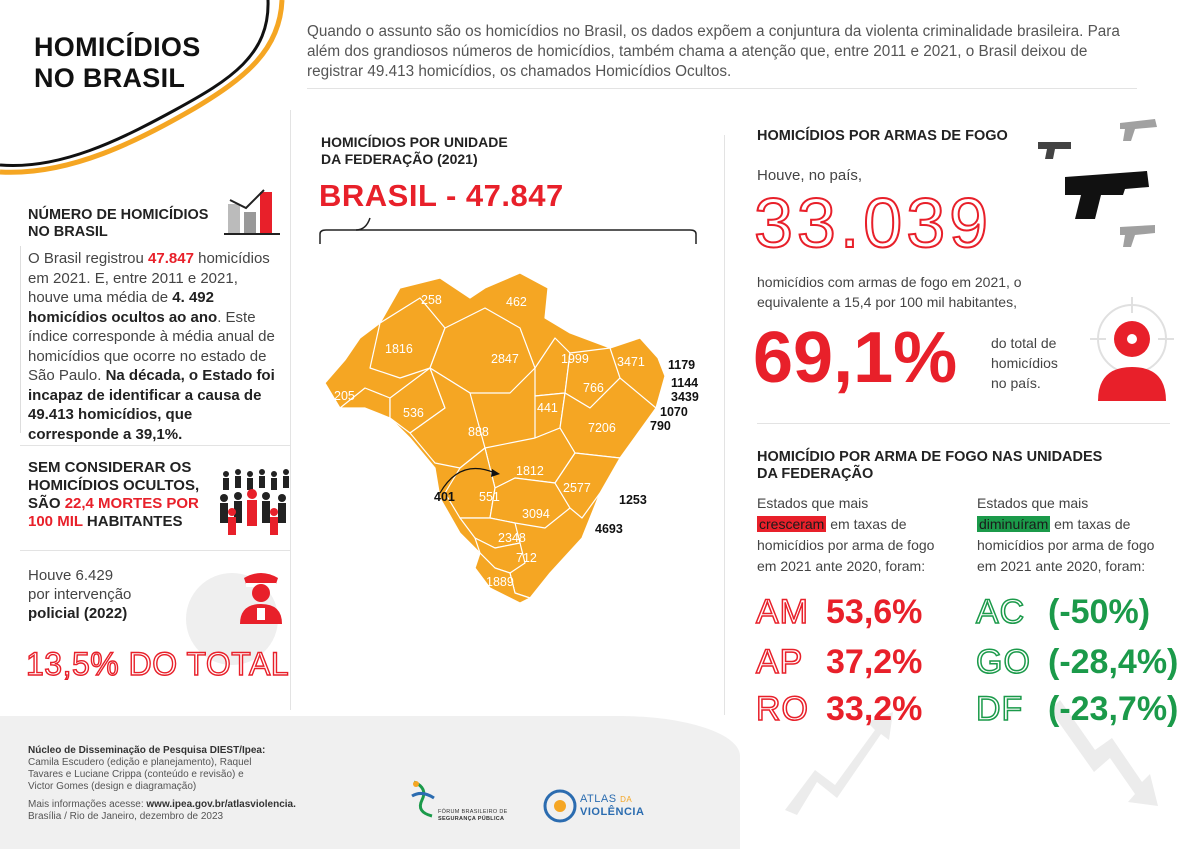  Describe the element at coordinates (609, 529) in the screenshot. I see `map-label: 4693` at that location.